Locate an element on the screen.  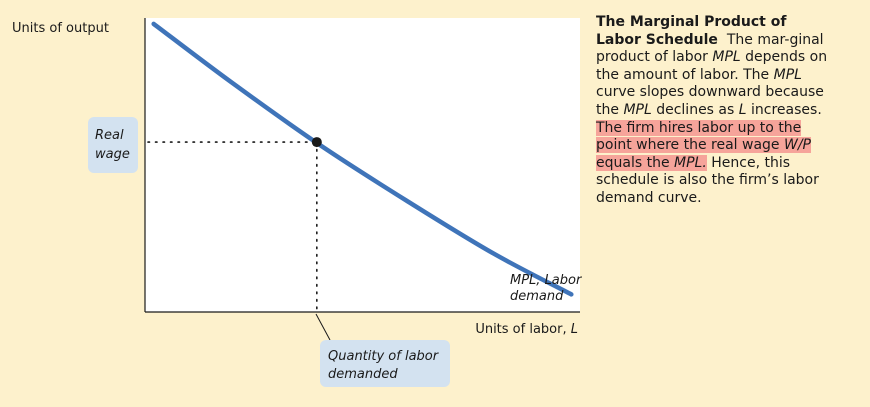
real-wage-tag-text: Real wage is located at coordinates (112, 145).